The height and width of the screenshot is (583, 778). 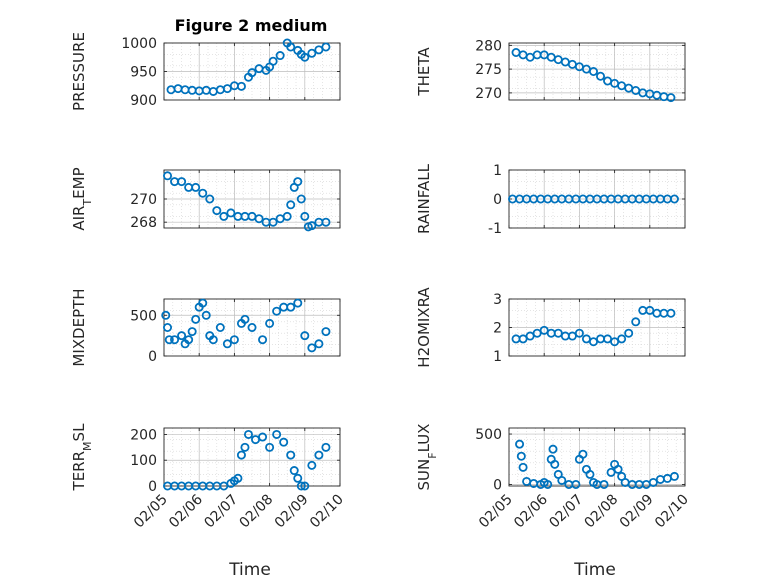 What do you see at coordinates (82, 198) in the screenshot?
I see `y-axis-label: AIRTEMP` at bounding box center [82, 198].